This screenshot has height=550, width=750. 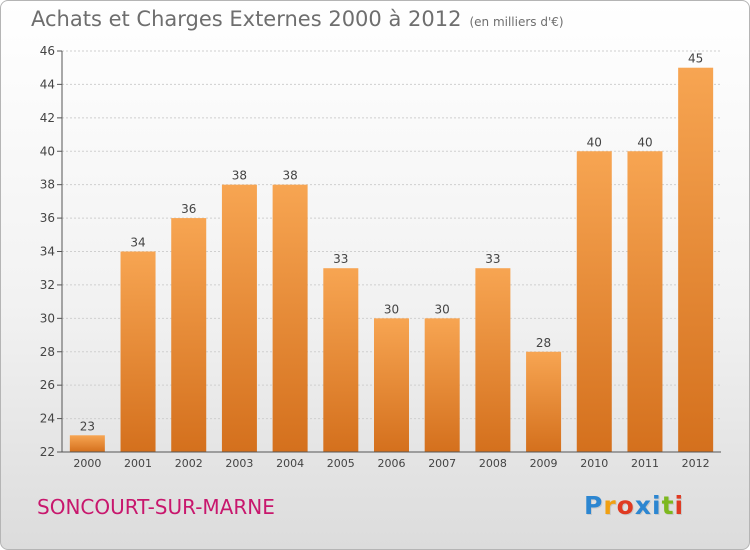 I want to click on data-label: 28, so click(x=543, y=343).